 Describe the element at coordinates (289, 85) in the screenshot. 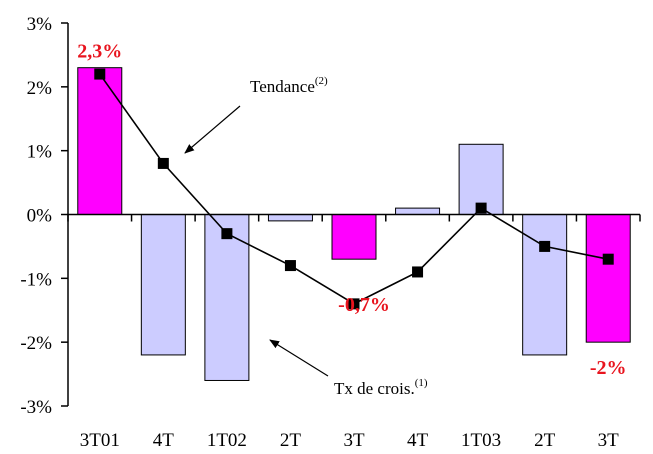

I see `annotation-label: Tendance(2)` at that location.